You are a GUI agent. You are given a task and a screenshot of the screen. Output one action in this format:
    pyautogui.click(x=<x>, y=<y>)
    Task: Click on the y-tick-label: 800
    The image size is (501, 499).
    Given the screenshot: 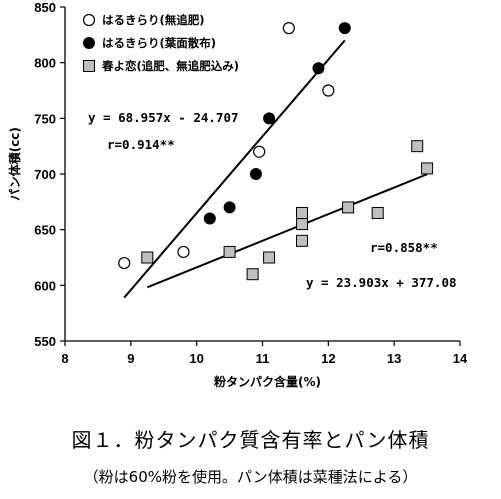 What is the action you would take?
    pyautogui.click(x=45, y=63)
    